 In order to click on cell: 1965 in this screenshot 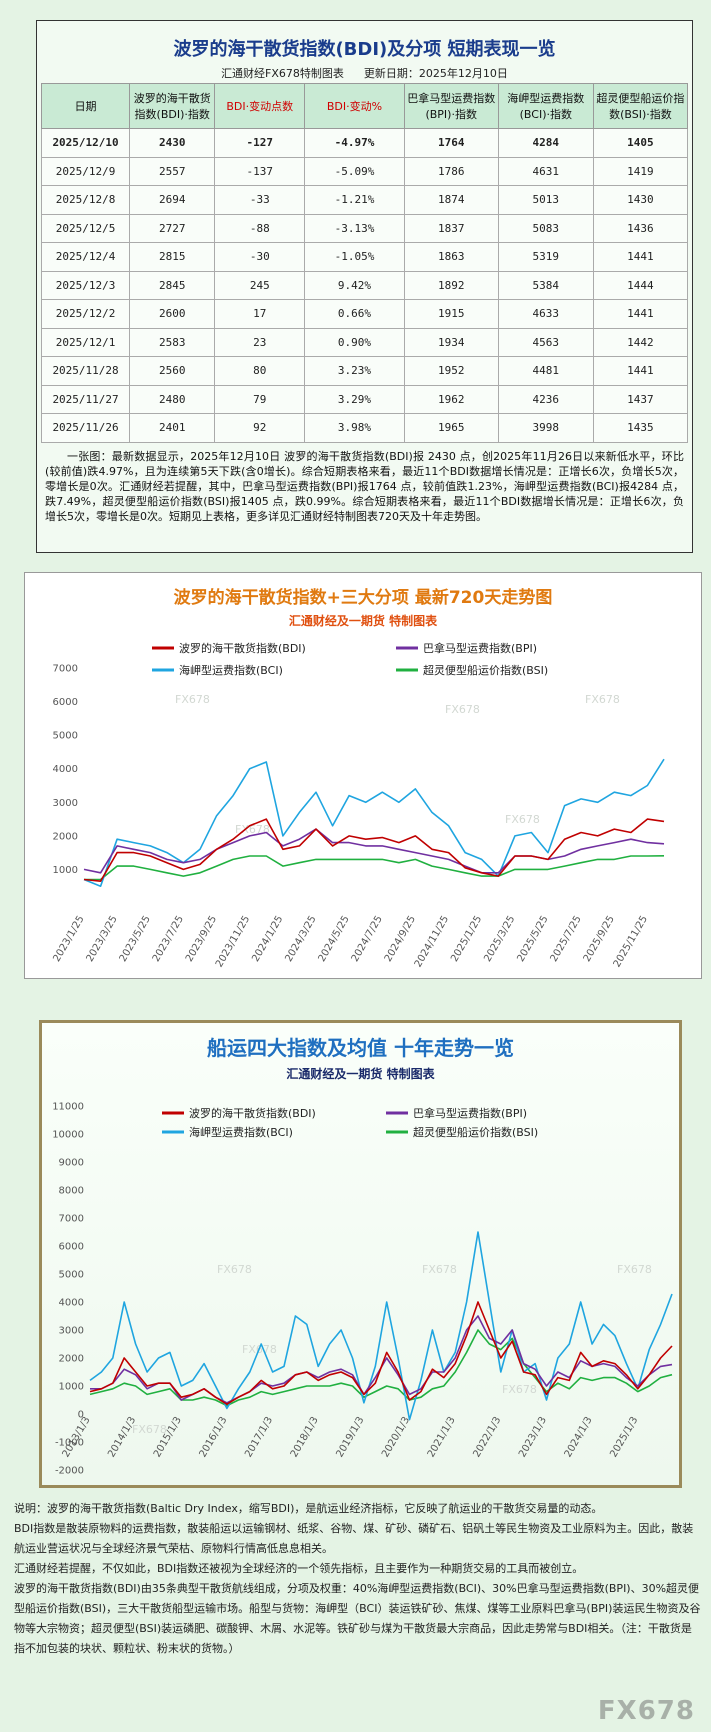, I will do `click(451, 428)`.